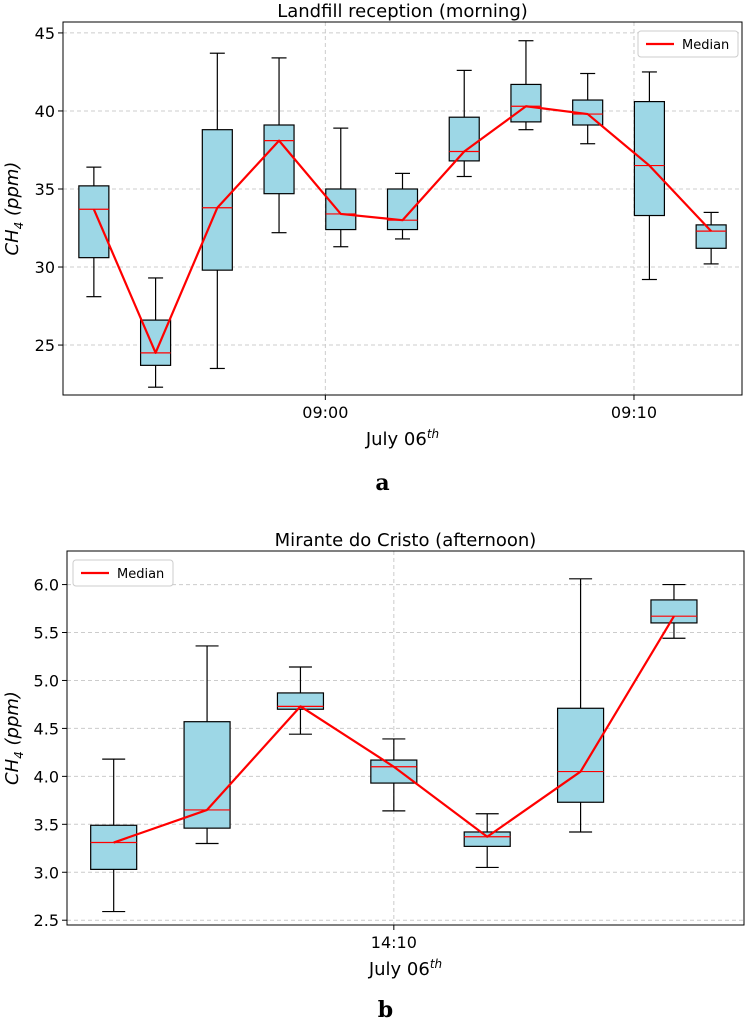 This screenshot has height=1021, width=747. Describe the element at coordinates (45, 33) in the screenshot. I see `y-tick-label: 45` at that location.